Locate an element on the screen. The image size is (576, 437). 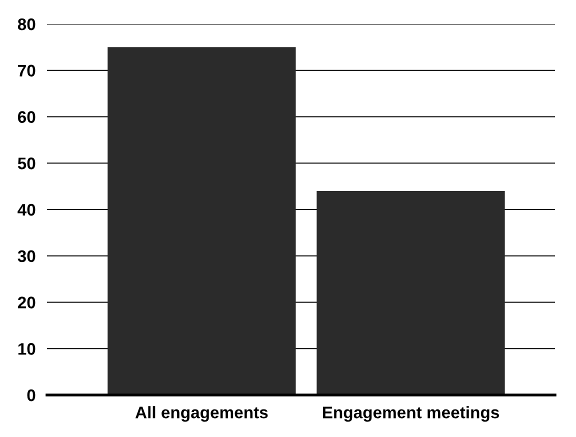
y-tick-label: 0 is located at coordinates (31, 395).